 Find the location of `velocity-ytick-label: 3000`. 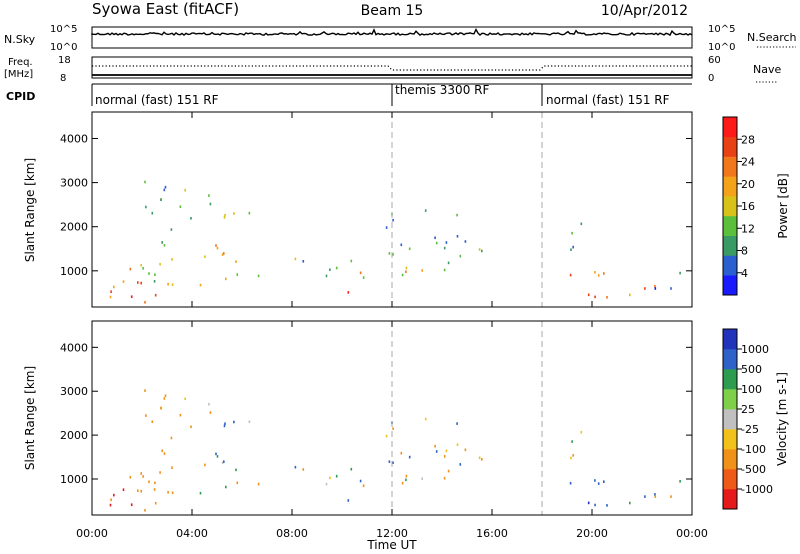

velocity-ytick-label: 3000 is located at coordinates (74, 391).